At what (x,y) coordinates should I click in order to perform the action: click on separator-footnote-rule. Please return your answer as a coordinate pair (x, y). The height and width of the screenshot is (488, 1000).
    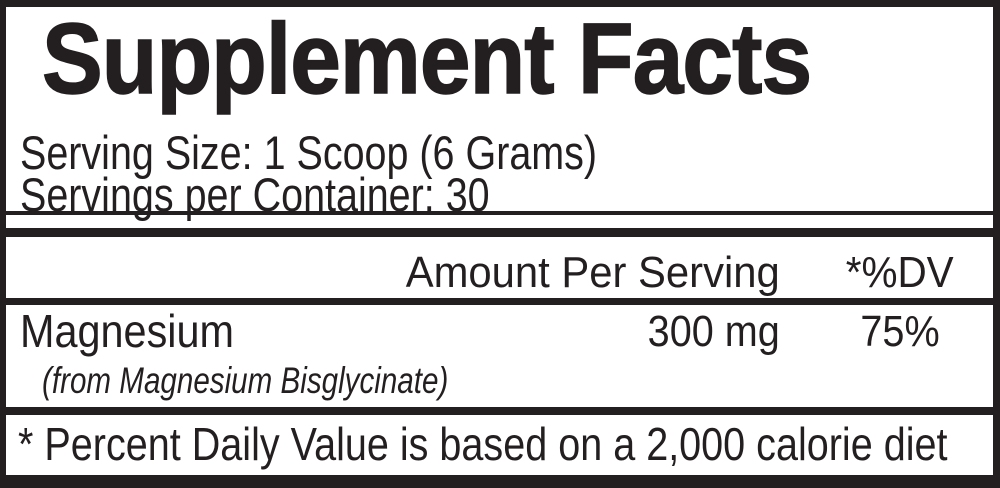
    Looking at the image, I should click on (499, 411).